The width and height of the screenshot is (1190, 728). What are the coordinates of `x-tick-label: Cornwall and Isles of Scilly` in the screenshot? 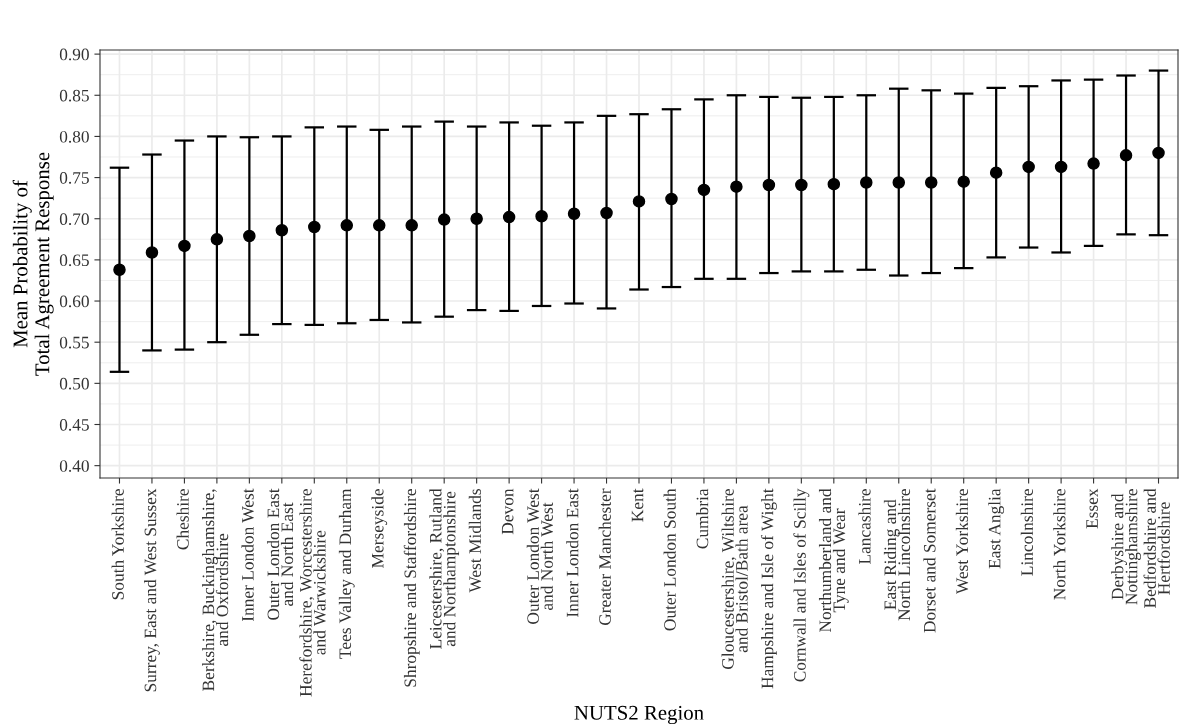 It's located at (801, 585).